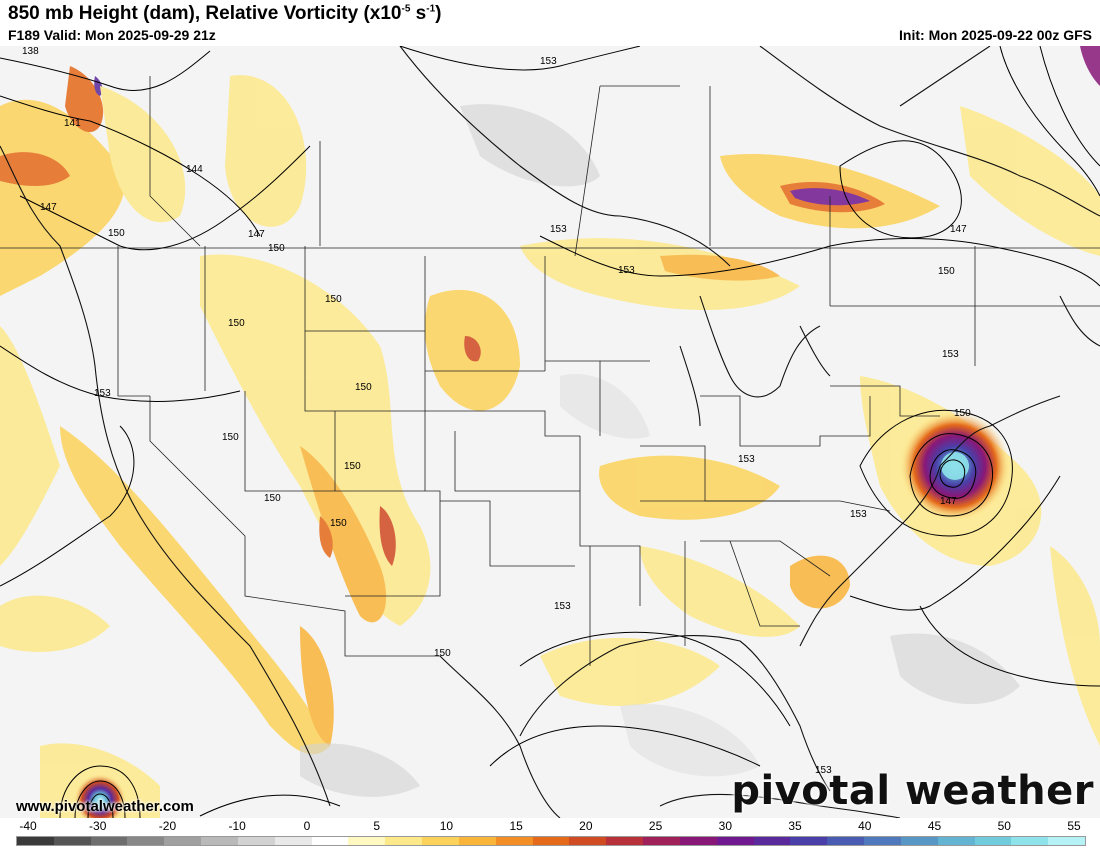 The image size is (1100, 850). What do you see at coordinates (112, 35) in the screenshot?
I see `valid-time: F189 Valid: Mon 2025-09-29 21z` at bounding box center [112, 35].